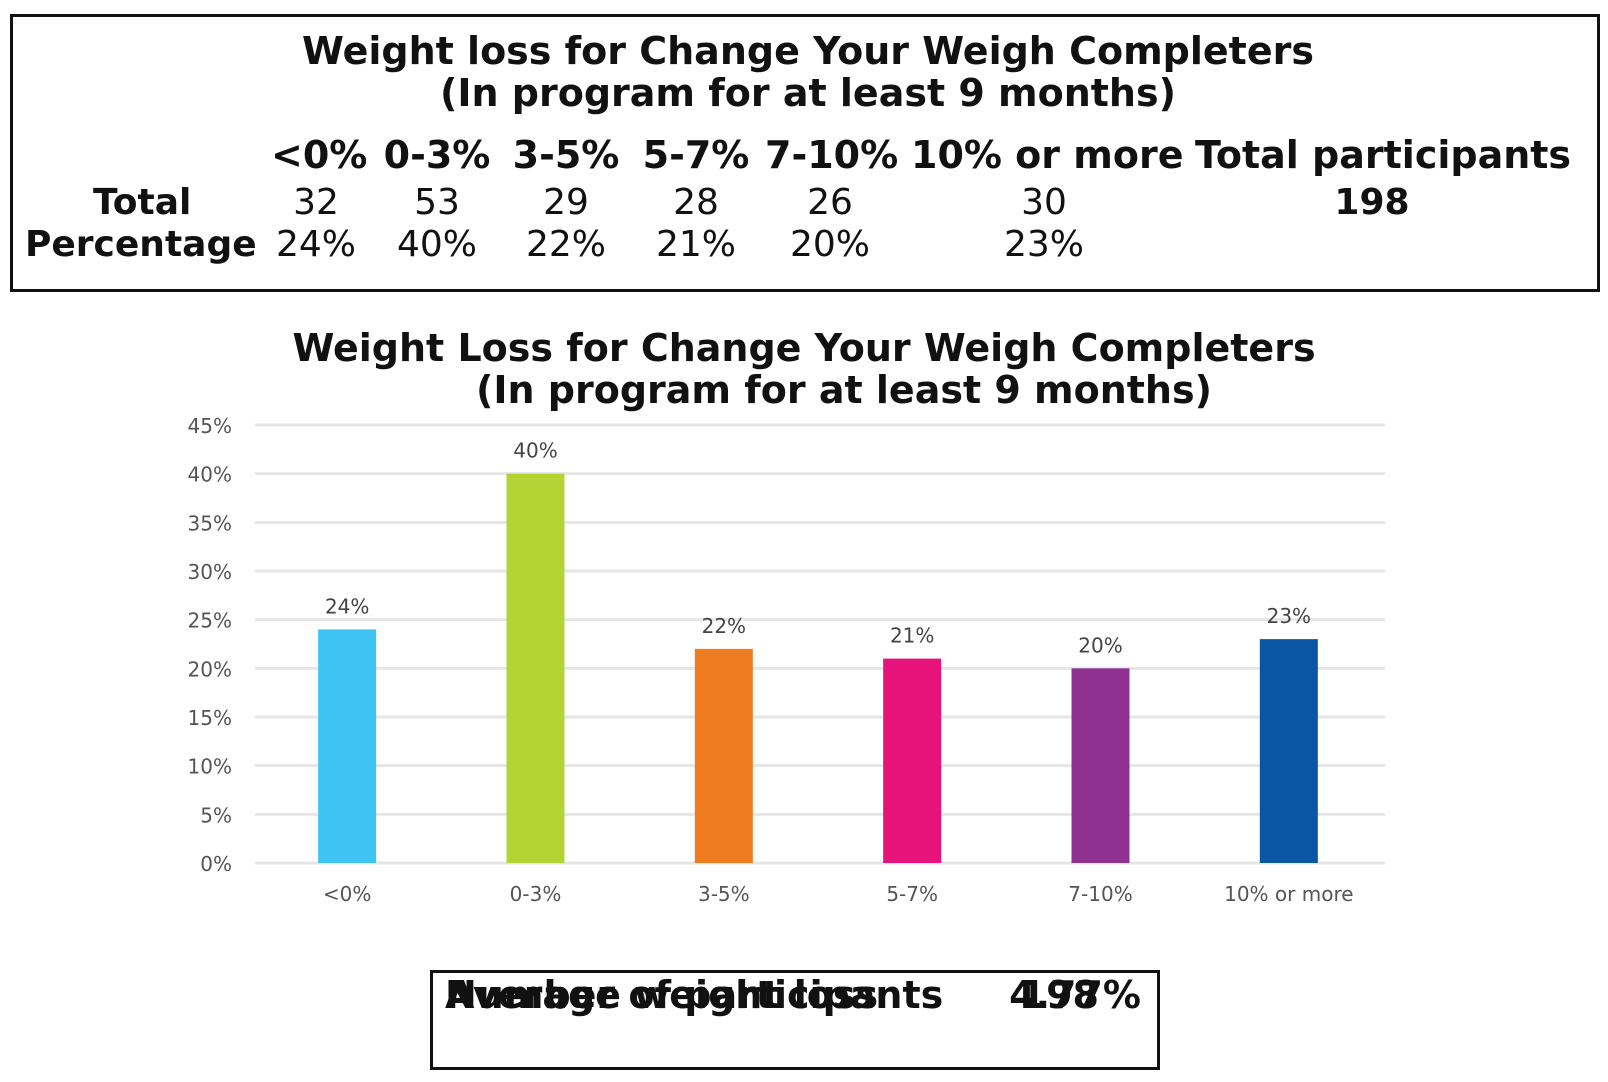 The image size is (1608, 1082). What do you see at coordinates (536, 894) in the screenshot?
I see `x-tick-label: 0-3%` at bounding box center [536, 894].